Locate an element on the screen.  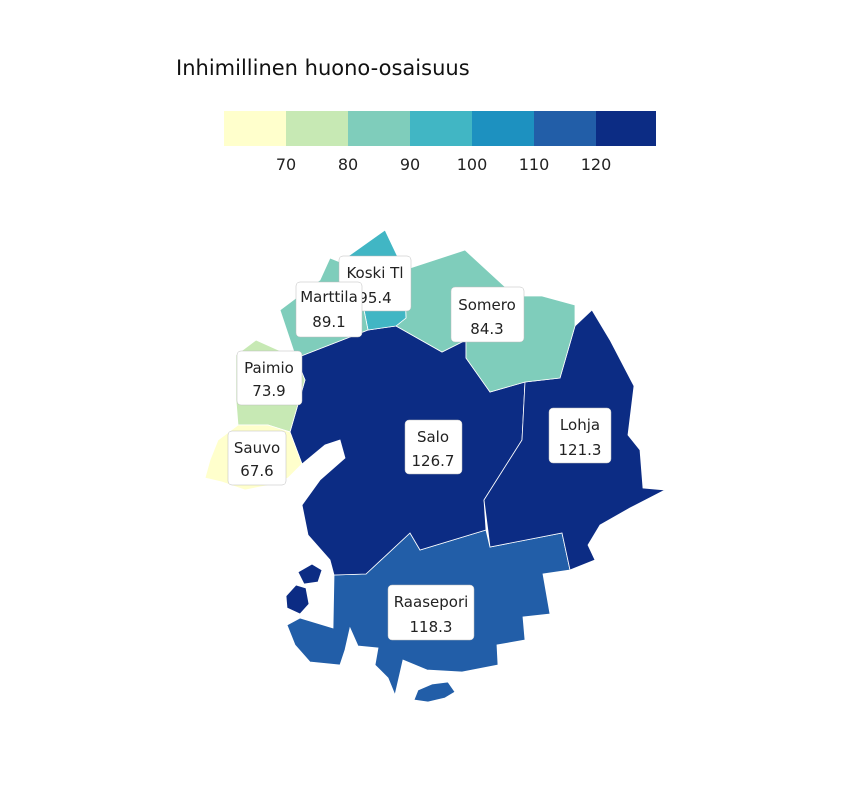
label-koski-tl-value: 95.4 is located at coordinates (374, 298).